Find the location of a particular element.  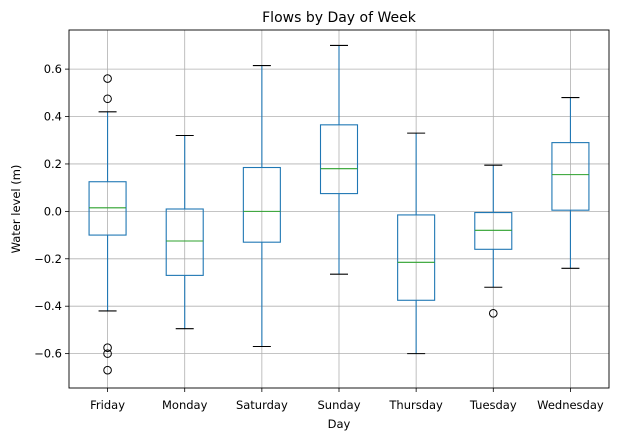

y-tick-label: 0.2 is located at coordinates (53, 164).